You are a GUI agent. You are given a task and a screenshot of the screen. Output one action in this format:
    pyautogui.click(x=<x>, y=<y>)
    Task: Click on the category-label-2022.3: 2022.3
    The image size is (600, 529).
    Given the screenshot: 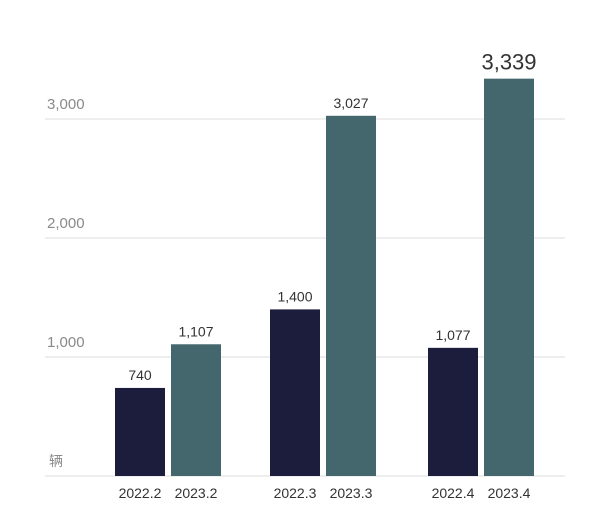 What is the action you would take?
    pyautogui.click(x=295, y=493)
    